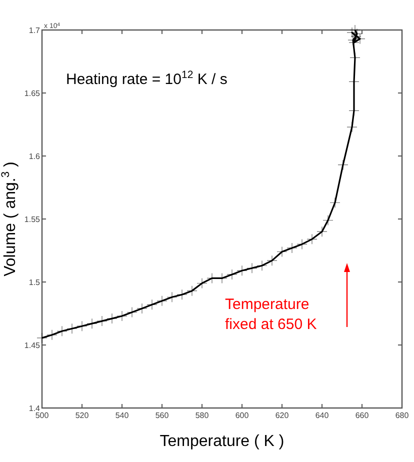  Describe the element at coordinates (282, 415) in the screenshot. I see `x-tick-label: 620` at that location.